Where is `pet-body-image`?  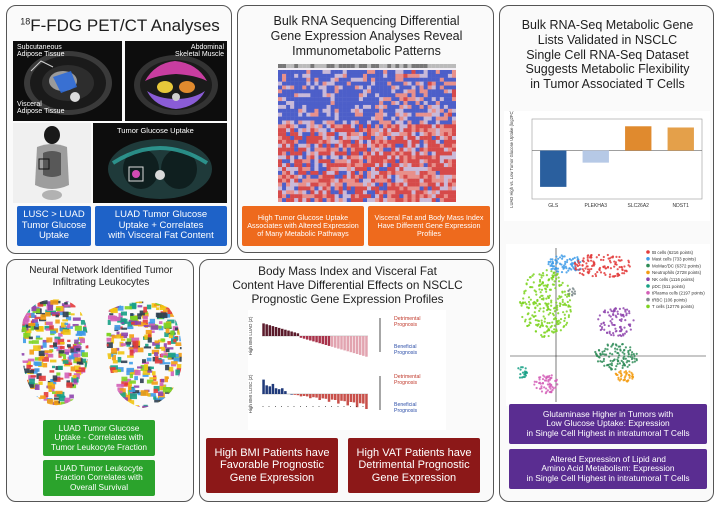 pet-body-image is located at coordinates (52, 163).